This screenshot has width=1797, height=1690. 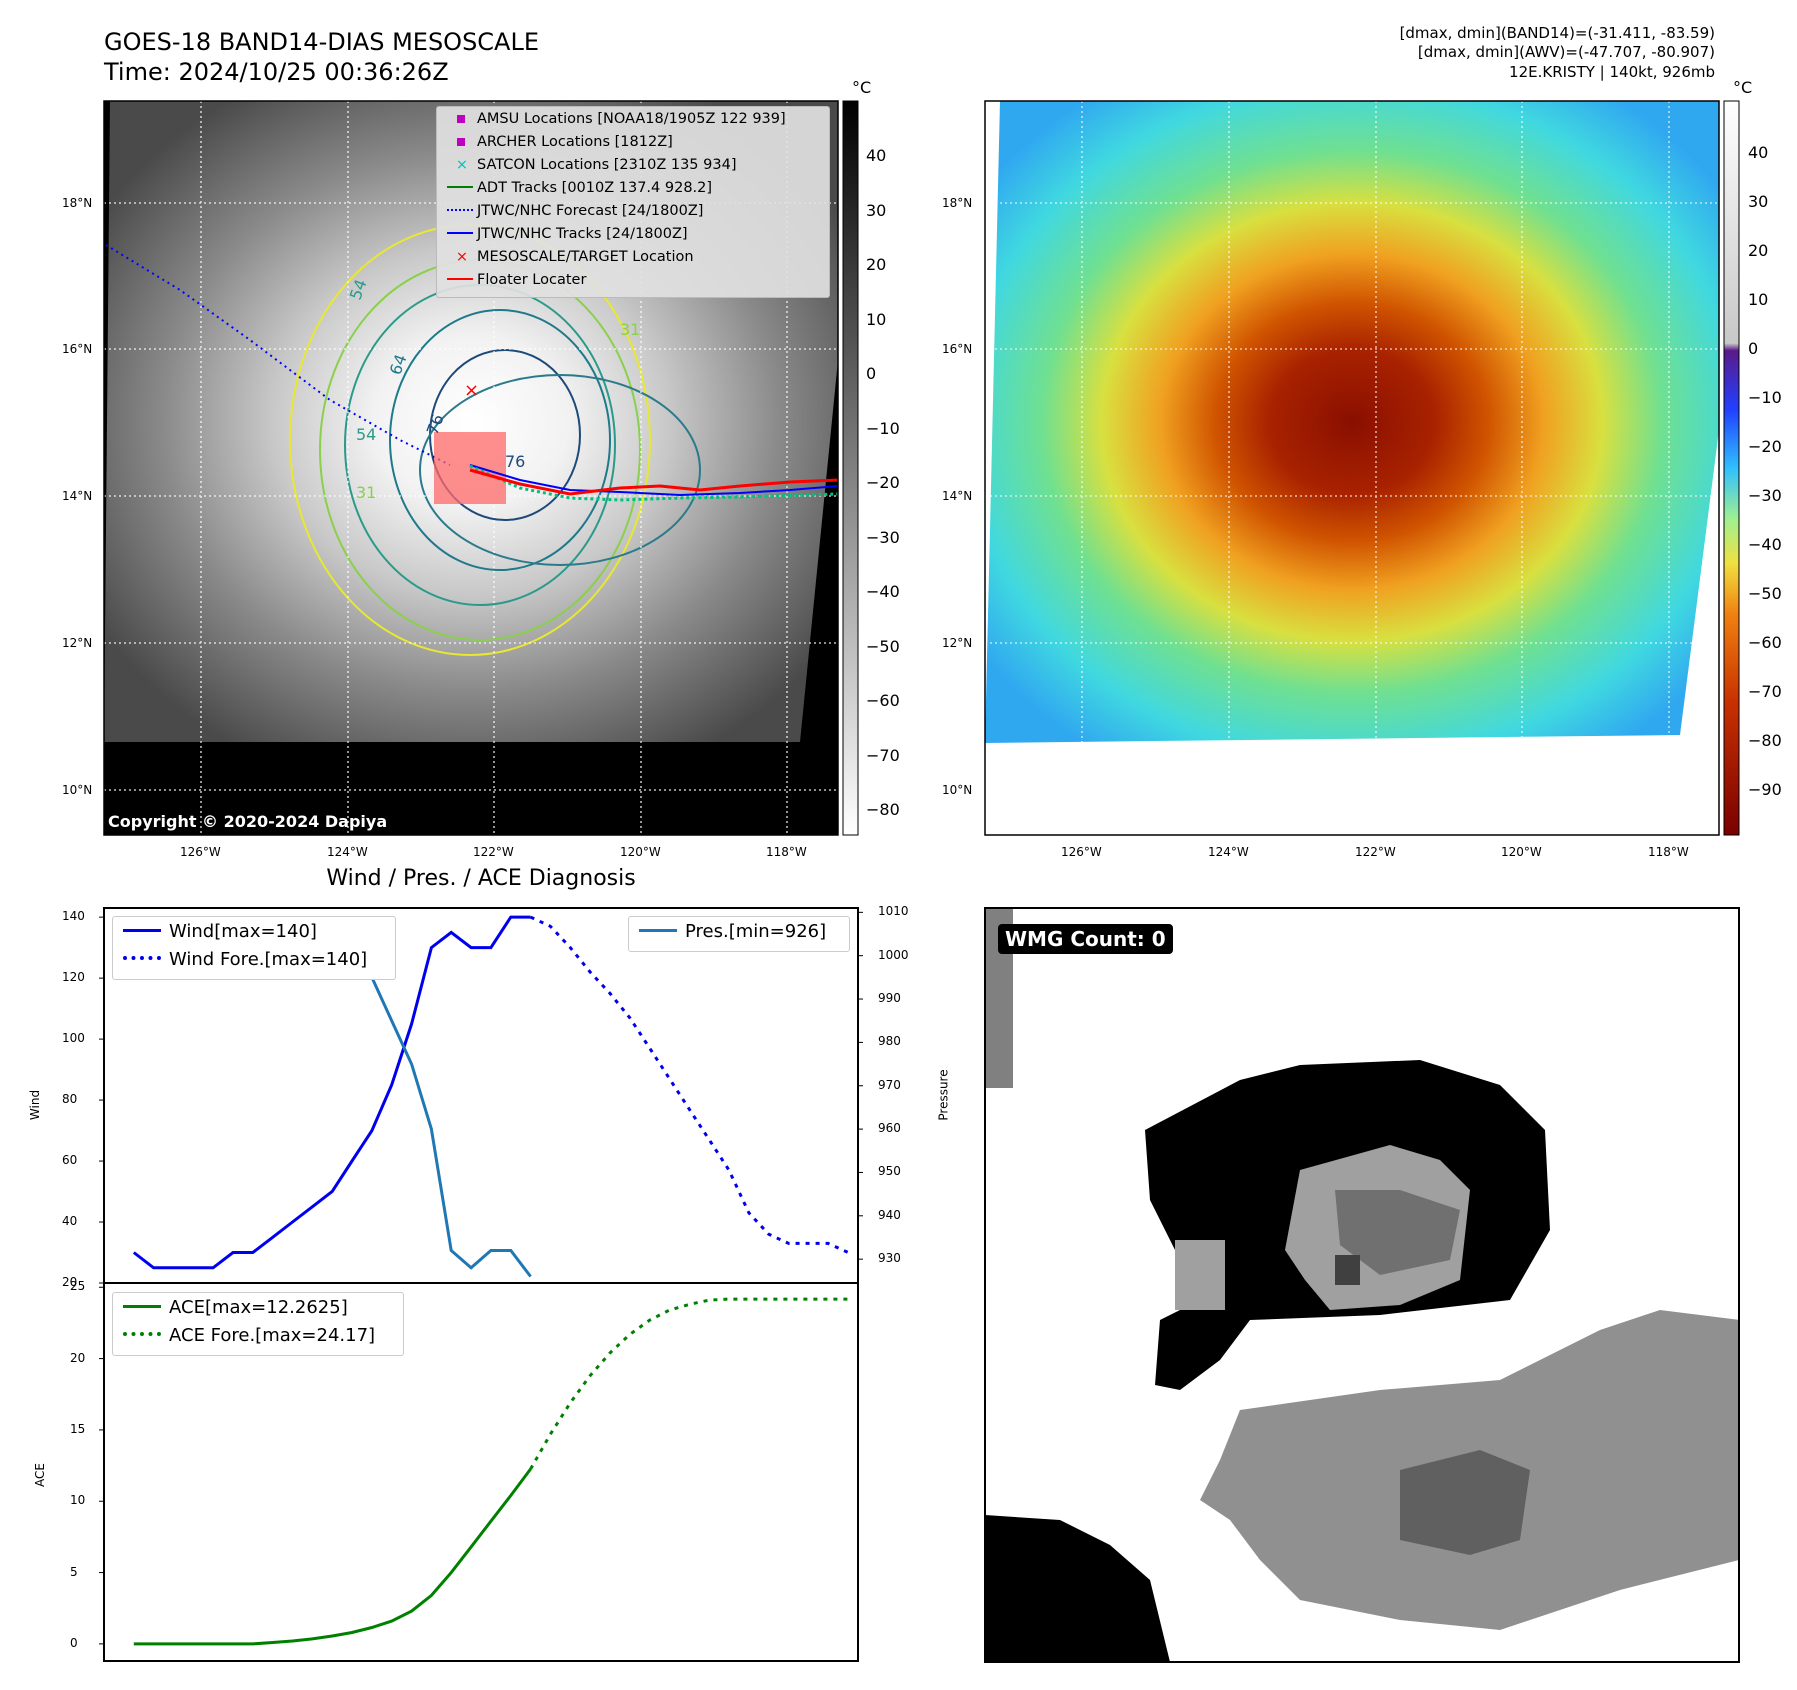 I want to click on mesoscale-marker: ×, so click(x=471, y=390).